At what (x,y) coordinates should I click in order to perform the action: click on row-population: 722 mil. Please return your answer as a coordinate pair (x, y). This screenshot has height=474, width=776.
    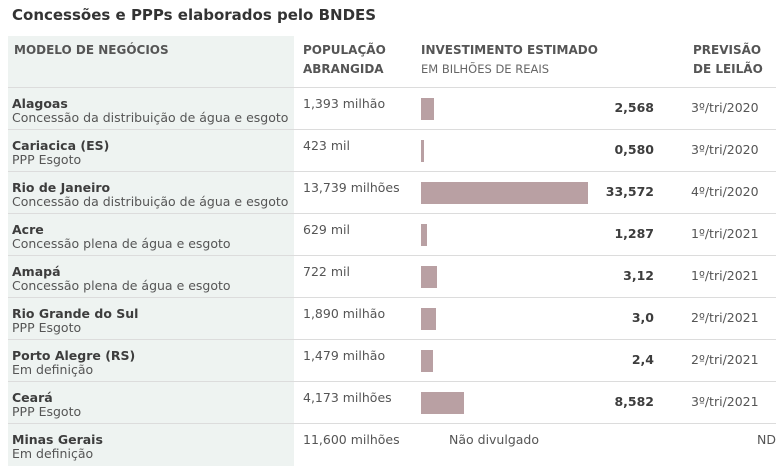
    Looking at the image, I should click on (326, 271).